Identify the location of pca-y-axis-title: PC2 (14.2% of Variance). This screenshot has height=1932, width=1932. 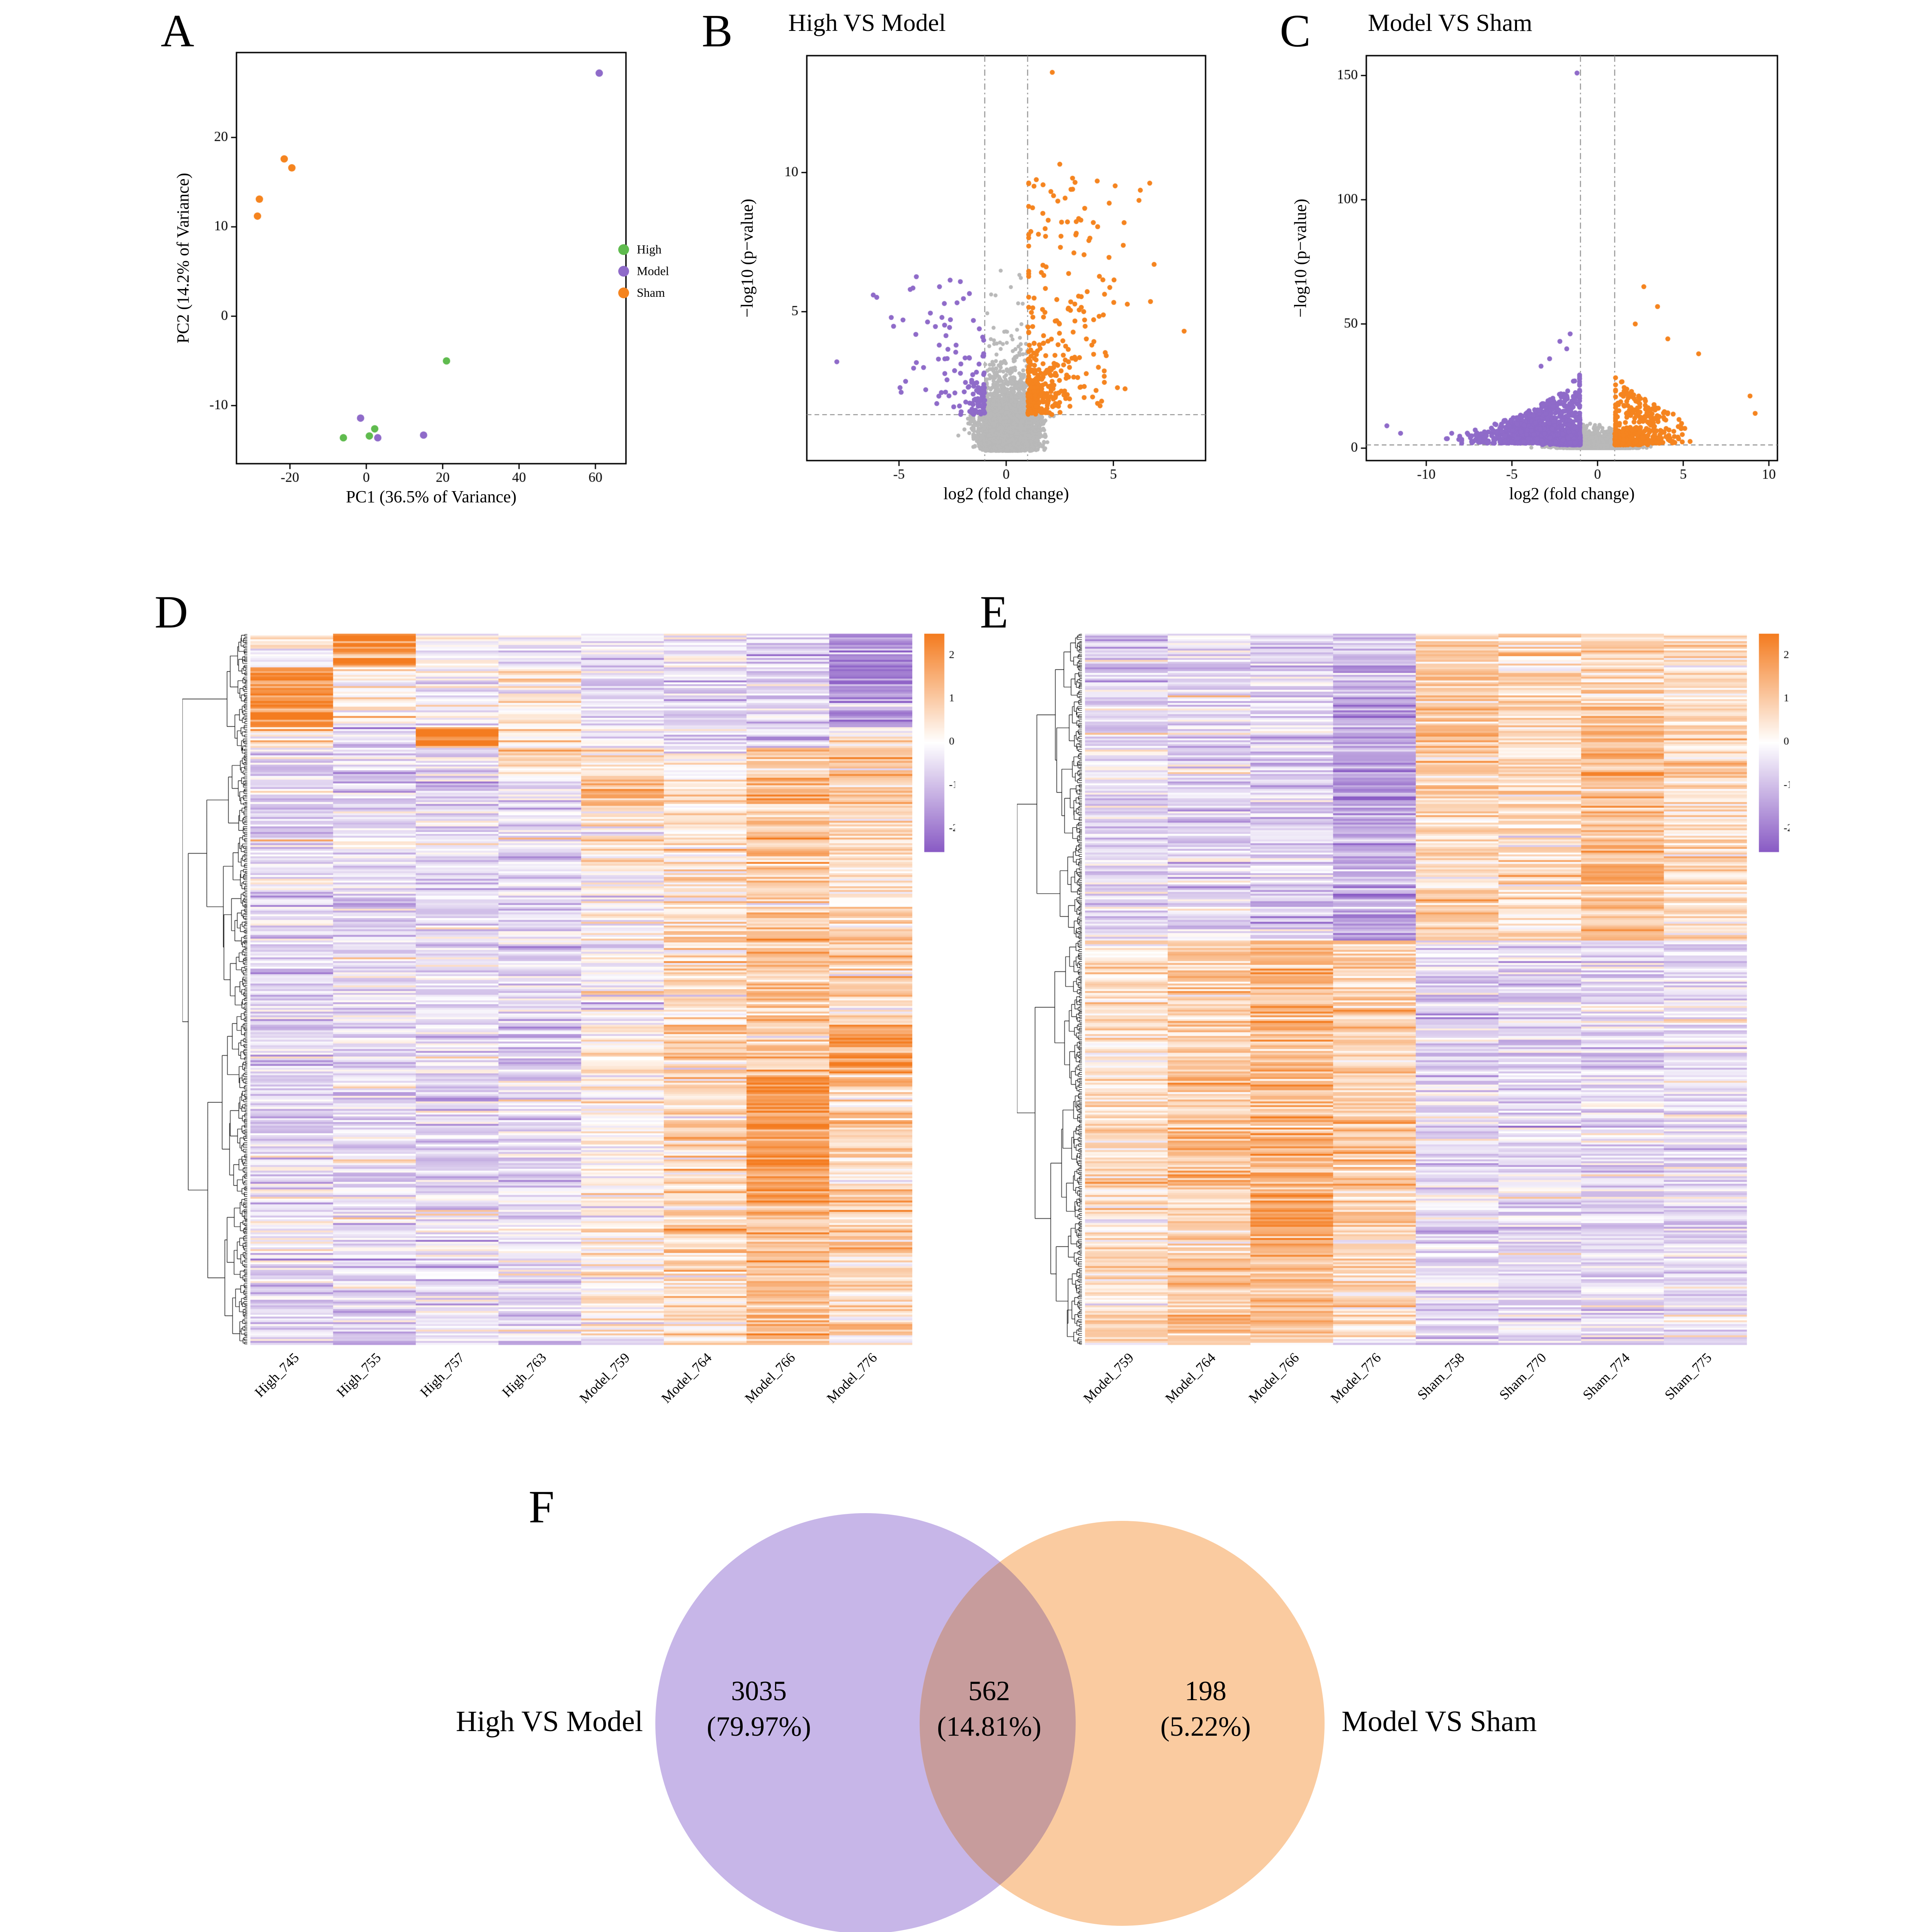
(184, 259).